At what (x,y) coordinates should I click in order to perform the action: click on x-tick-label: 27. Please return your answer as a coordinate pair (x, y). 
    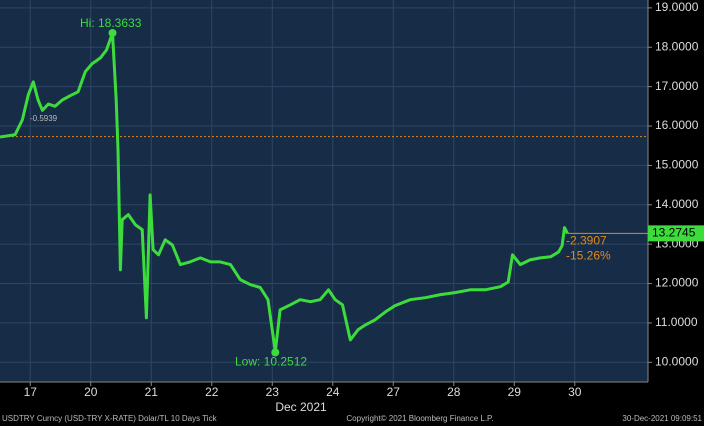
    Looking at the image, I should click on (394, 392).